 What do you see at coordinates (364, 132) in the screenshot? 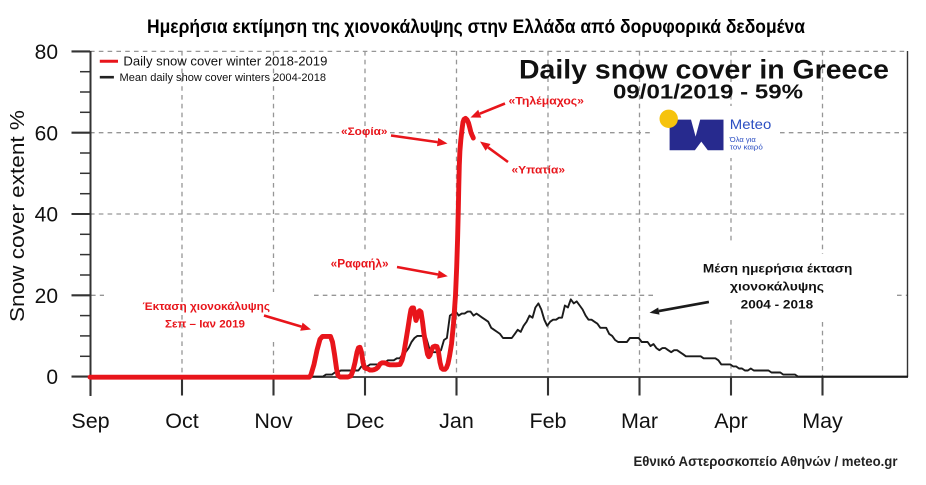
I see `svg-text: «Σοφία»` at bounding box center [364, 132].